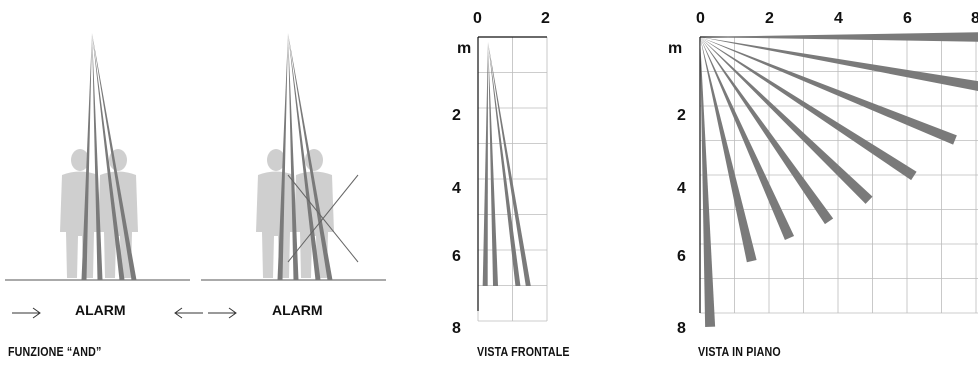 This screenshot has width=978, height=369. I want to click on plan-view-x-tick-8: 8, so click(974, 18).